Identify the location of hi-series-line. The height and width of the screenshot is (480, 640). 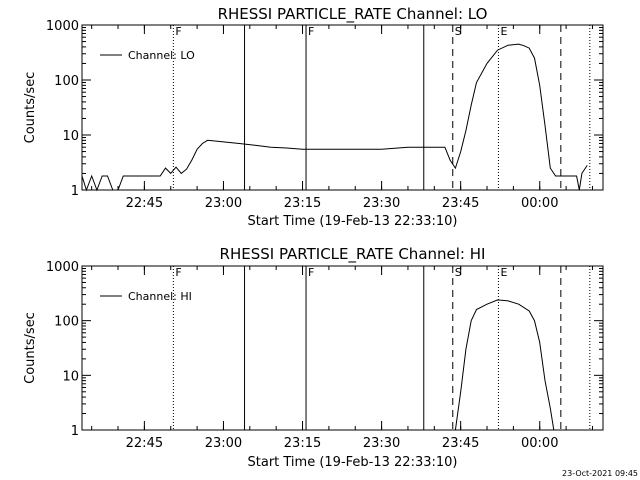
(504, 365).